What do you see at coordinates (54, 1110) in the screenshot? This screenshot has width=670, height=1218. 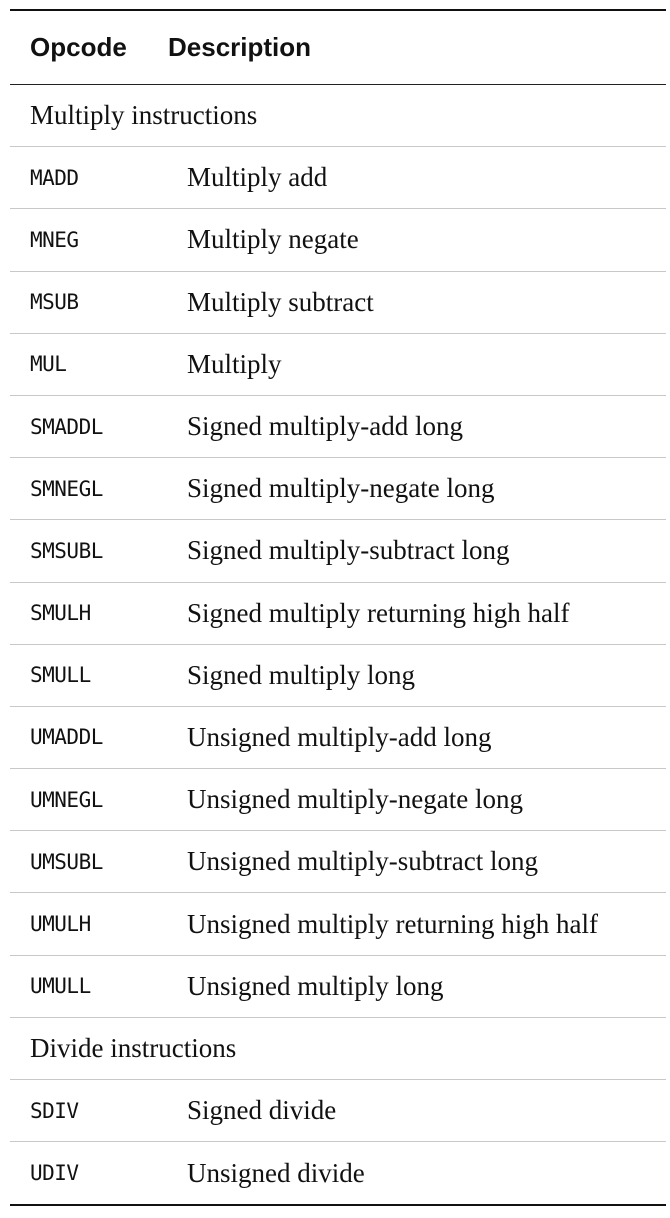 I see `opcode-cell: SDIV` at bounding box center [54, 1110].